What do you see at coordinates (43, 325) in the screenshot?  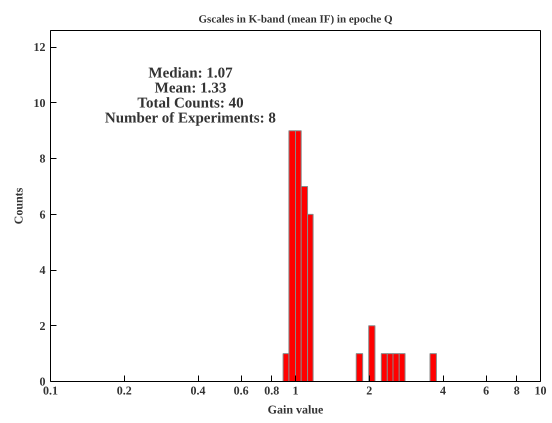 I see `y-tick-label: 2` at bounding box center [43, 325].